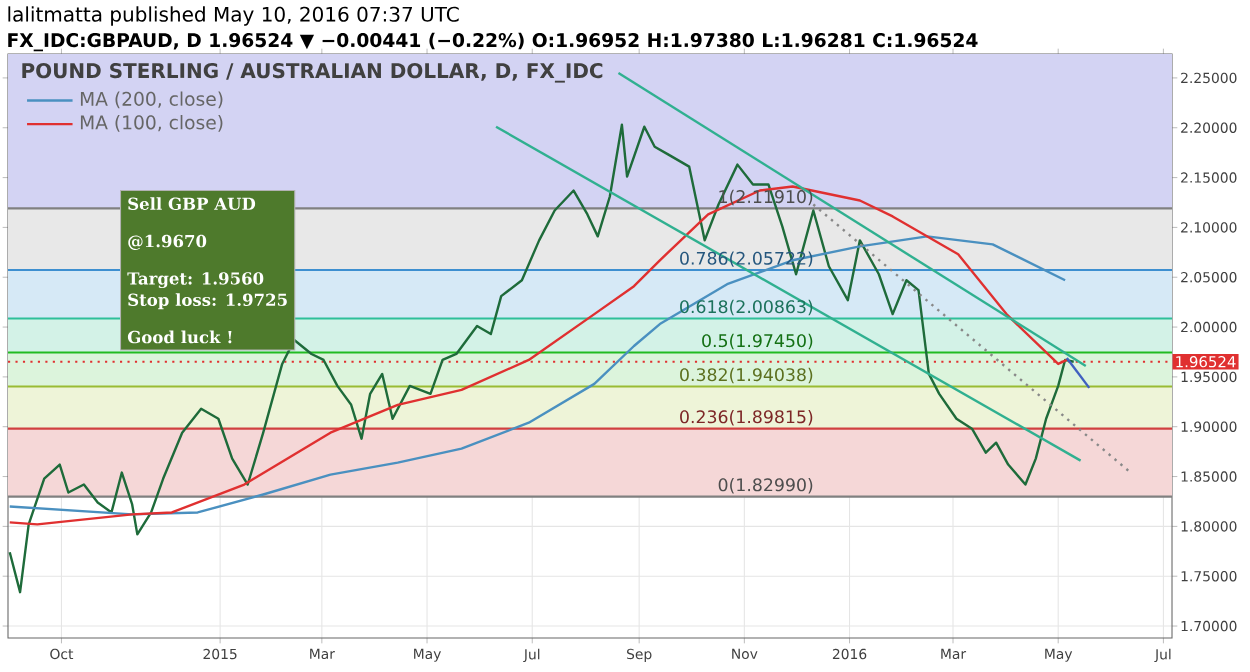  I want to click on ref-line-label: 0.5(1.97450), so click(757, 341).